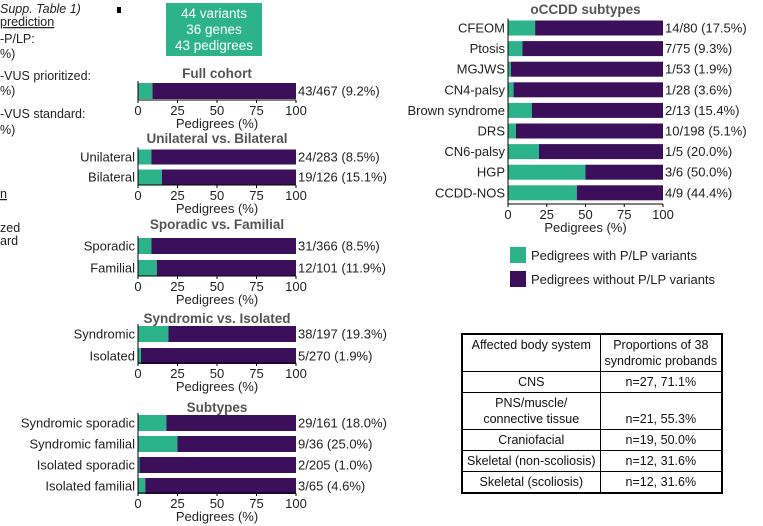 The height and width of the screenshot is (526, 763). What do you see at coordinates (706, 131) in the screenshot?
I see `data-label: 10/198 (5.1%)` at bounding box center [706, 131].